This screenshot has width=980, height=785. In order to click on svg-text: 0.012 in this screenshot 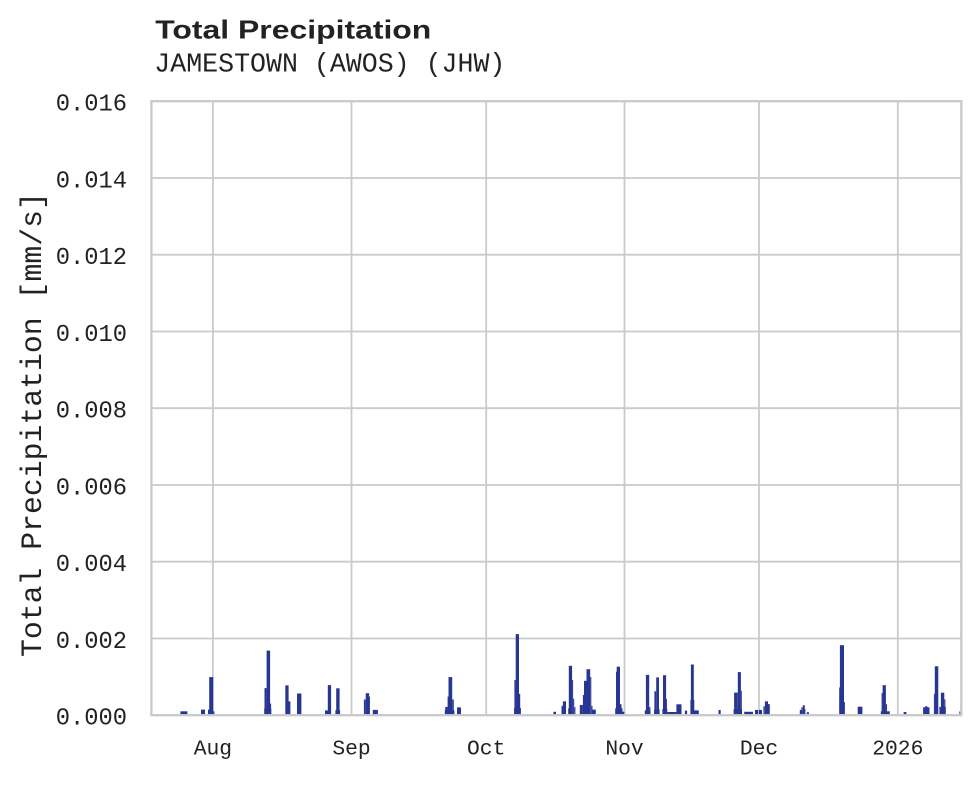, I will do `click(91, 258)`.